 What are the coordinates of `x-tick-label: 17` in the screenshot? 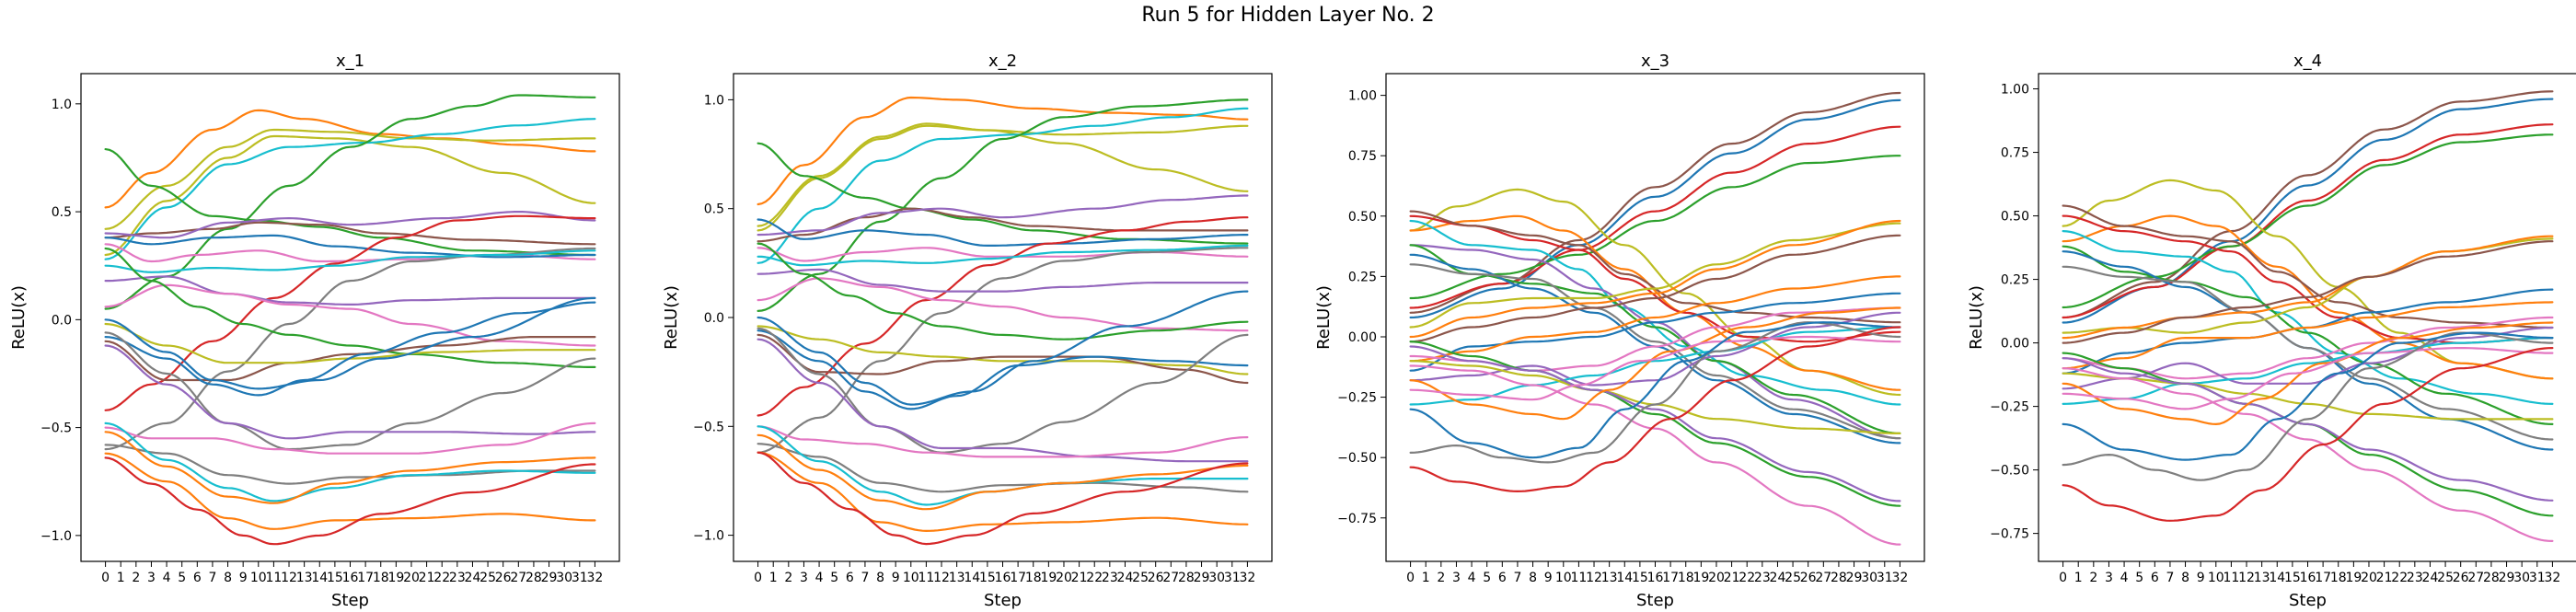 It's located at (366, 578).